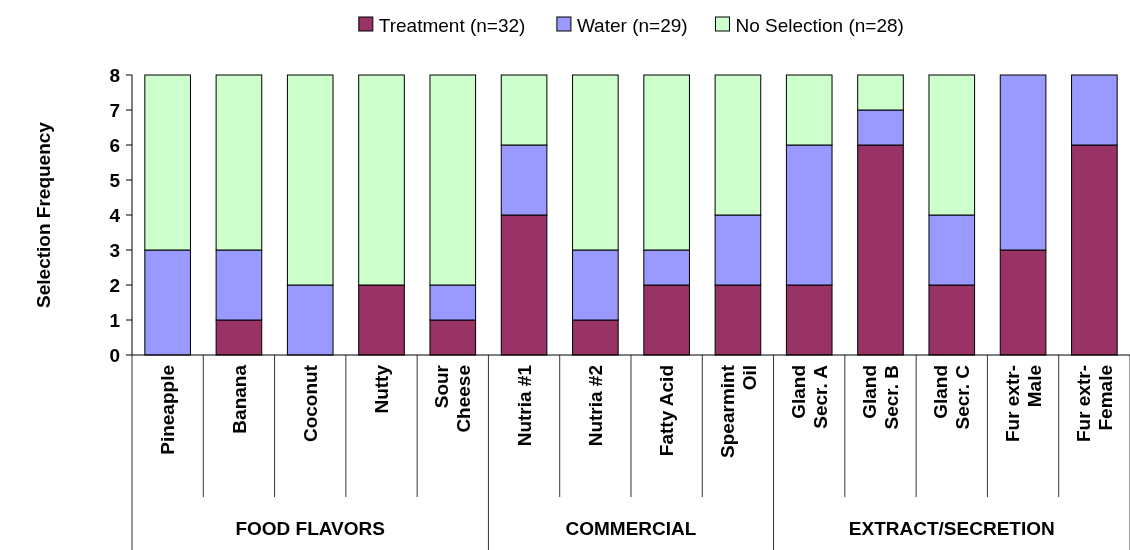  I want to click on text: FOOD FLAVORS, so click(310, 528).